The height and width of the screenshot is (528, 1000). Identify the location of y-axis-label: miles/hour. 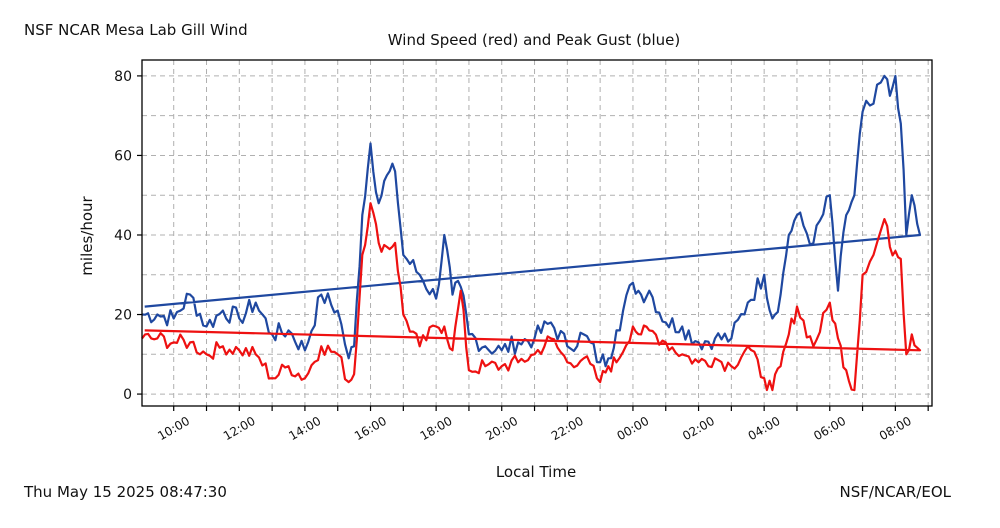
(87, 235).